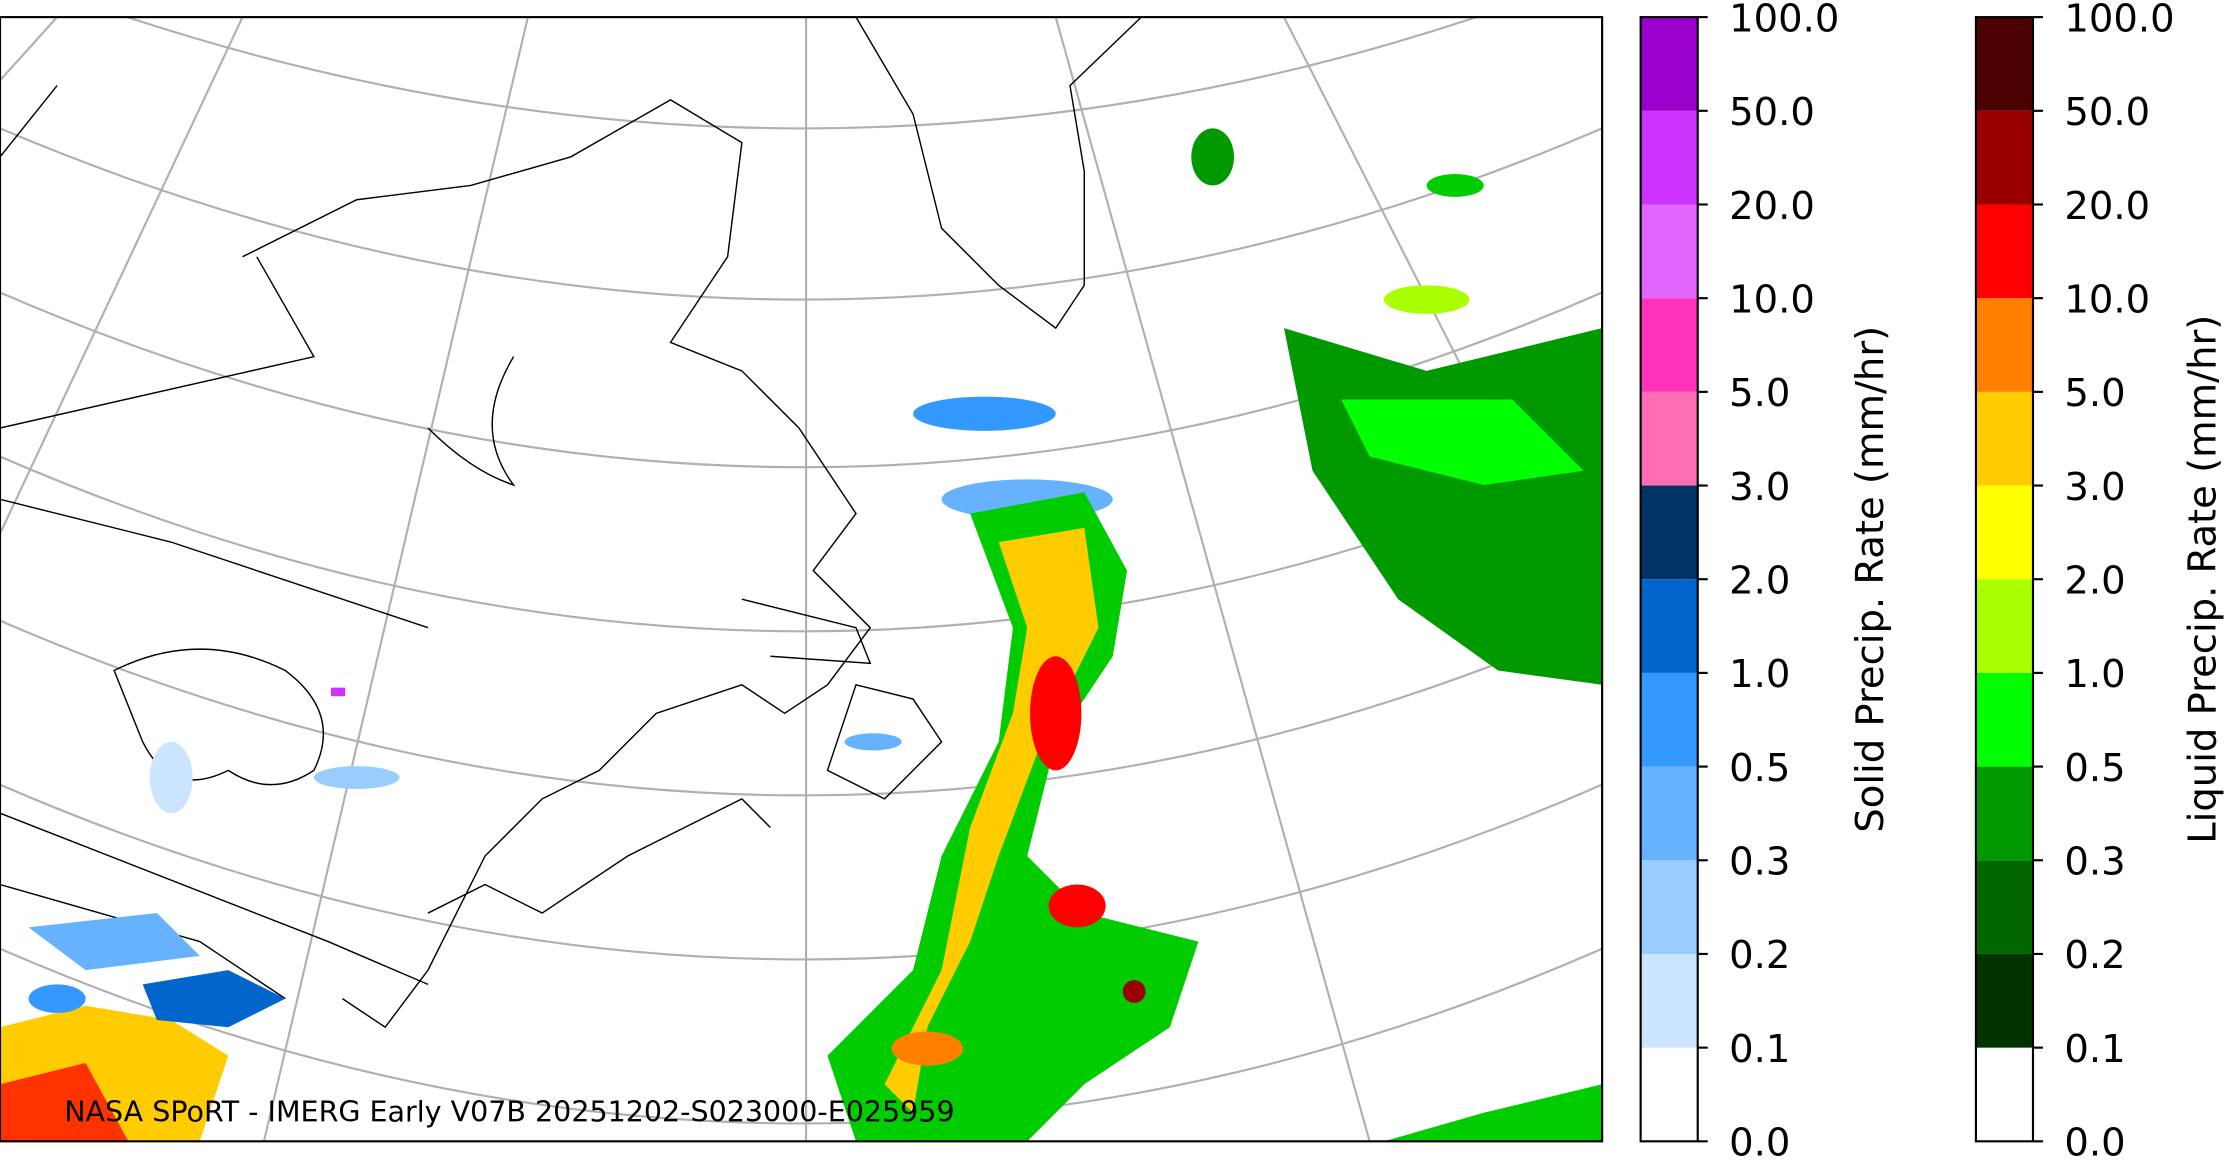 This screenshot has height=1167, width=2237. Describe the element at coordinates (2203, 579) in the screenshot. I see `colorbar-label: Liquid Precip. Rate (mm/hr)` at that location.